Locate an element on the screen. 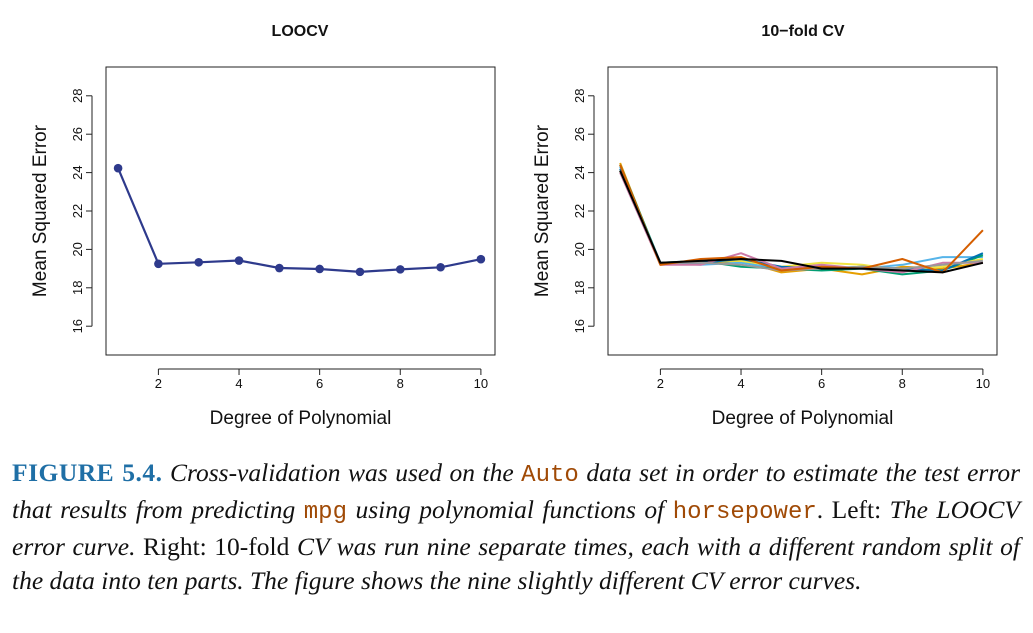  chart2-series-8-line is located at coordinates (801, 219).